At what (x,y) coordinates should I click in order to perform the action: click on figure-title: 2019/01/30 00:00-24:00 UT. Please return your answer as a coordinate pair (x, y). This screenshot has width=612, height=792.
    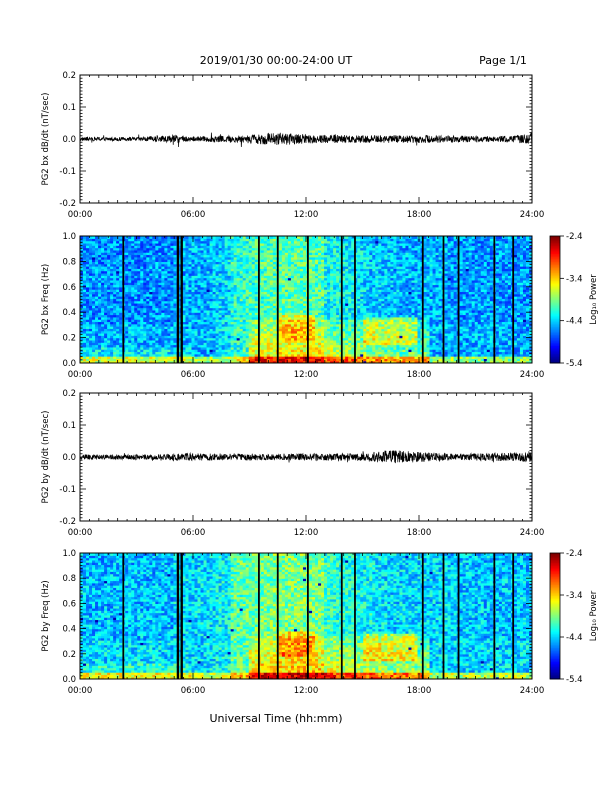
    Looking at the image, I should click on (276, 60).